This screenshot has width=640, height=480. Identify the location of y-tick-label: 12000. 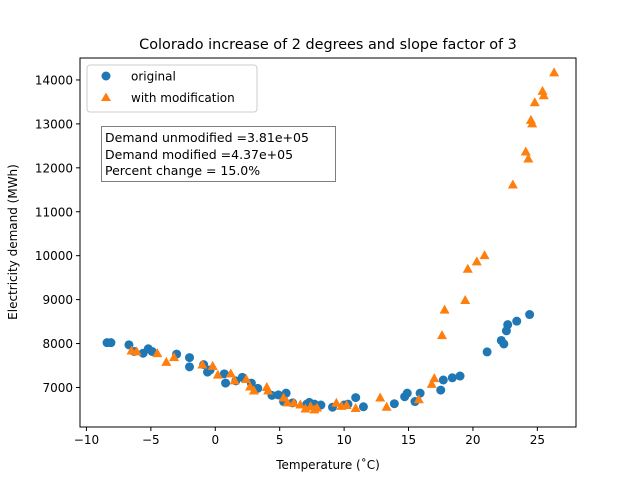
(54, 168).